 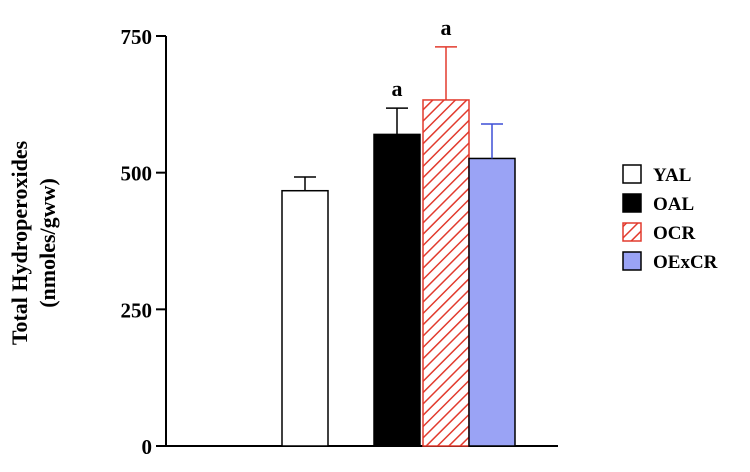 I want to click on bar-oexcr, so click(x=492, y=302).